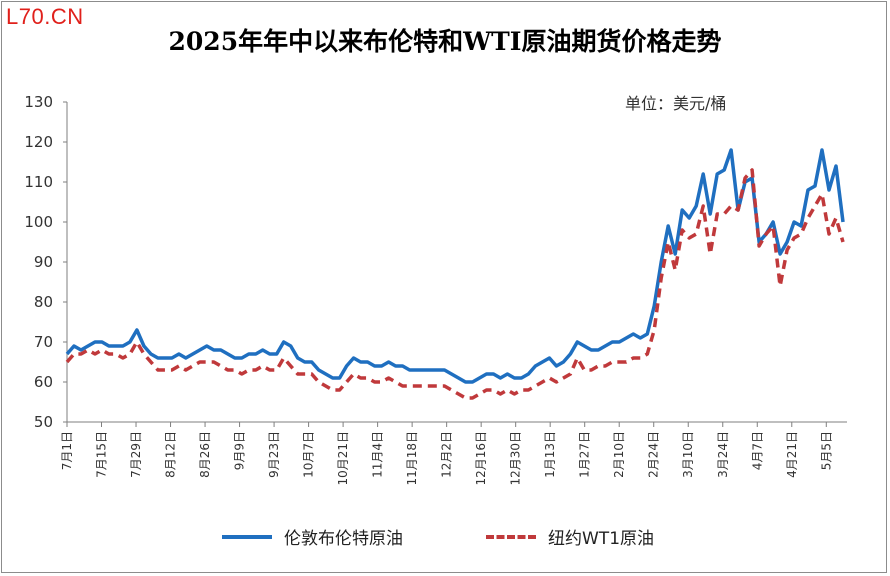 Image resolution: width=890 pixels, height=576 pixels. What do you see at coordinates (274, 454) in the screenshot?
I see `x-tick-label: 9月23日` at bounding box center [274, 454].